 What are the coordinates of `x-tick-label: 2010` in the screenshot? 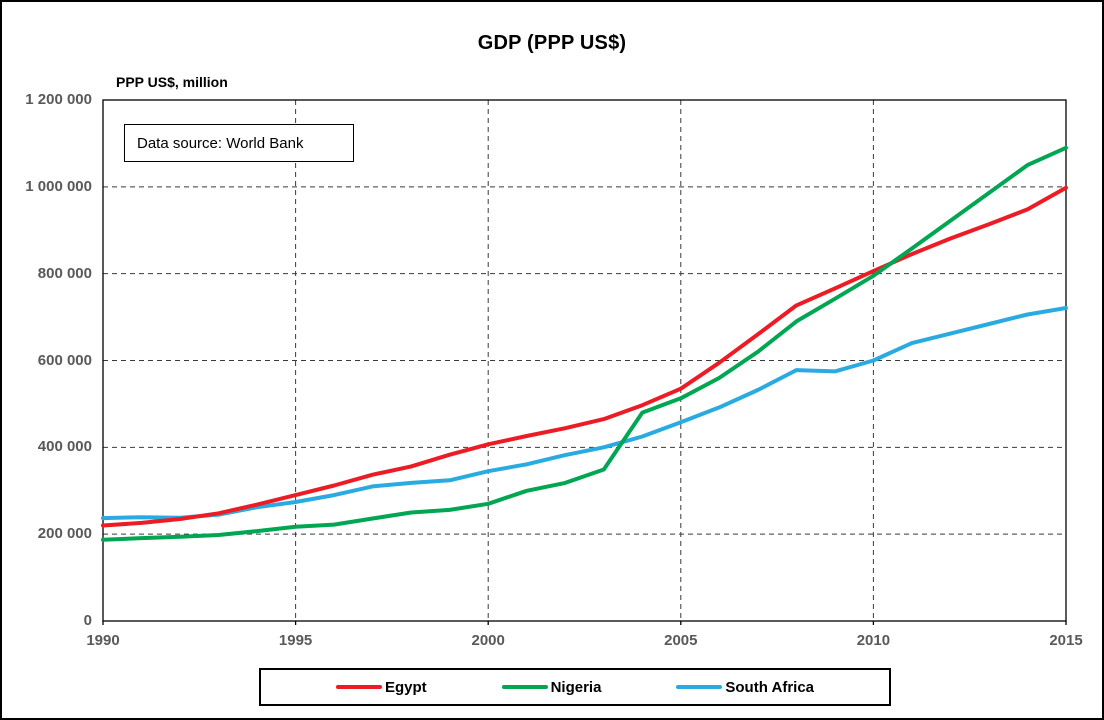 It's located at (873, 640).